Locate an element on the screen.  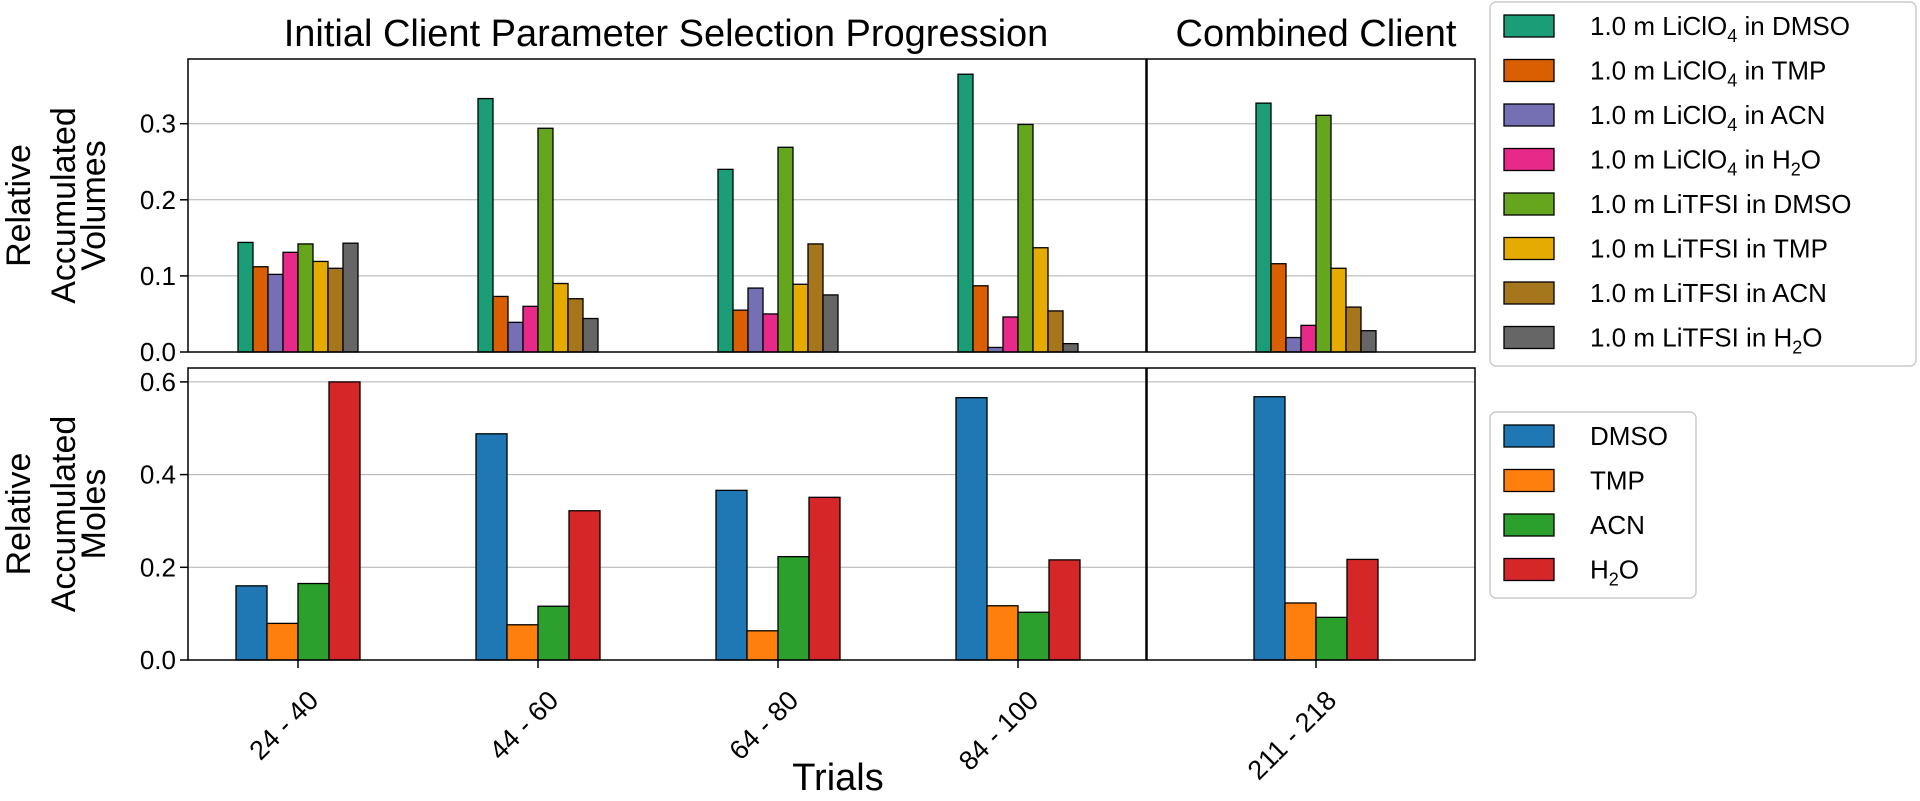
volumes-legend-label: 1.0 m LiClO4 in ACN is located at coordinates (1707, 117).